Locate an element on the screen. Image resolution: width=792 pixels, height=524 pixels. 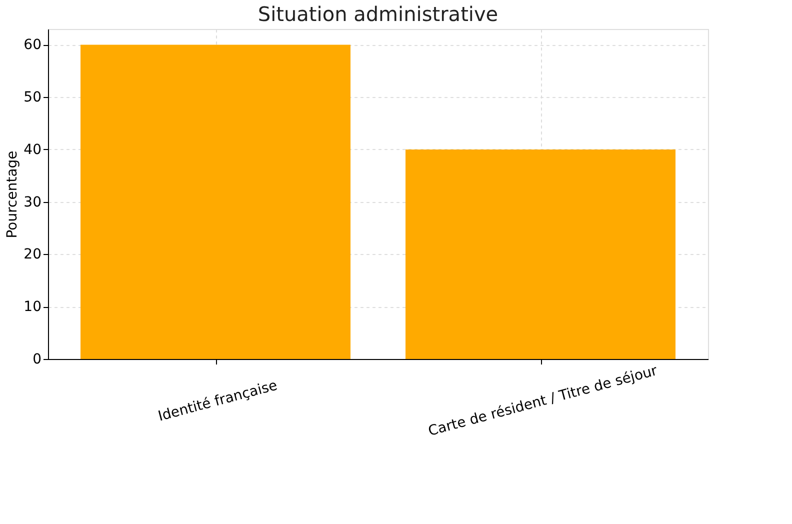
y-axis-title: Pourcentage is located at coordinates (12, 194).